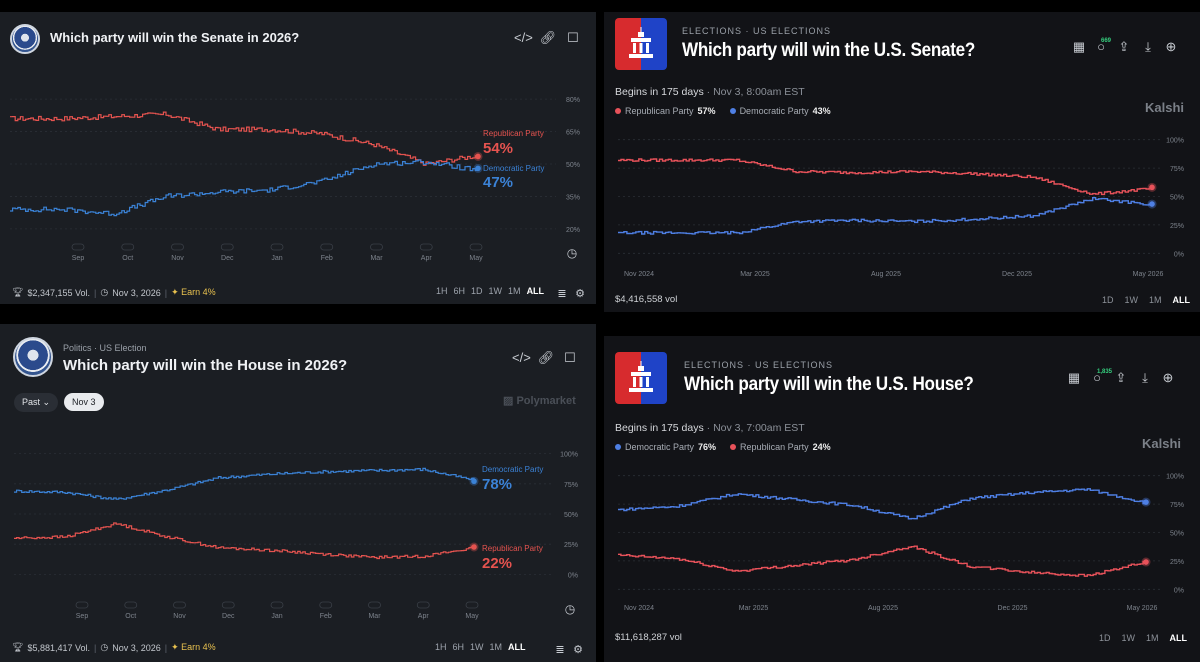 The width and height of the screenshot is (1200, 662). I want to click on market-title: Which party will win the Senate in 2026?, so click(175, 37).